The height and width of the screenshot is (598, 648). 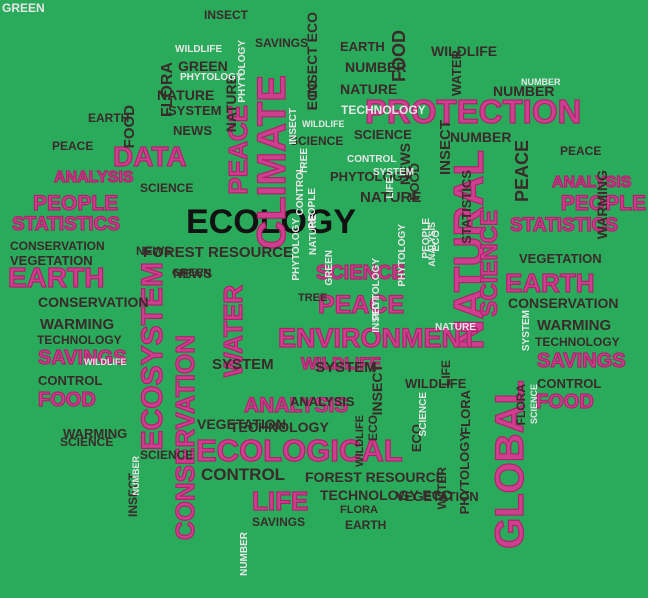 I want to click on word-cloud-word: PROTECTION, so click(x=473, y=111).